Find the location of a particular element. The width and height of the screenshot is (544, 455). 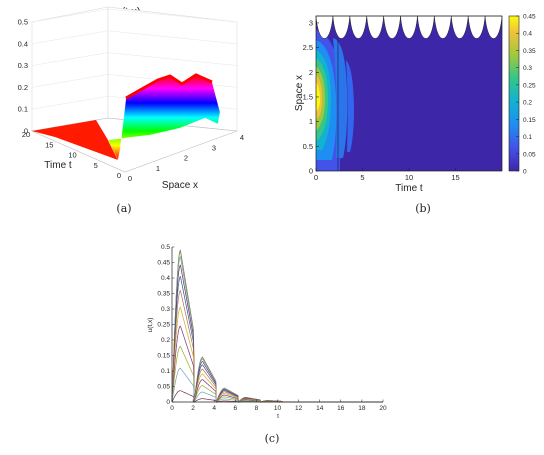

c-y-ticks: 0 0.05 0.1 0.15 0.2 0.25 0.3 0.35 0.4 0.45 0.5 is located at coordinates (166, 325).